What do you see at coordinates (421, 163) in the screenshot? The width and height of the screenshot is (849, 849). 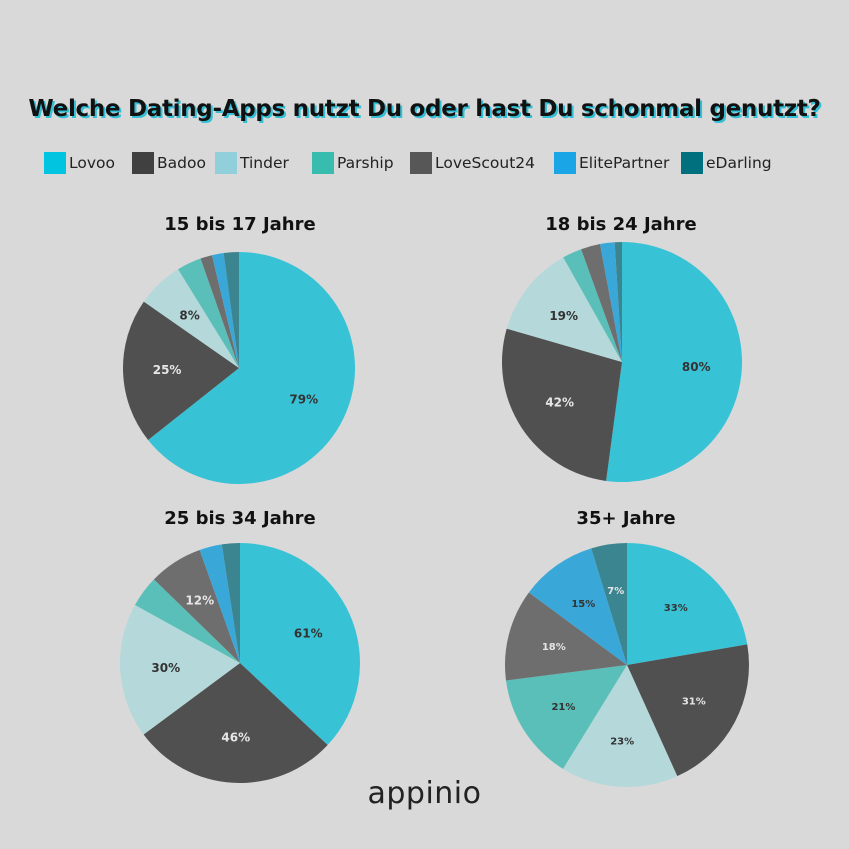 I see `legend-swatch-lovescout24` at bounding box center [421, 163].